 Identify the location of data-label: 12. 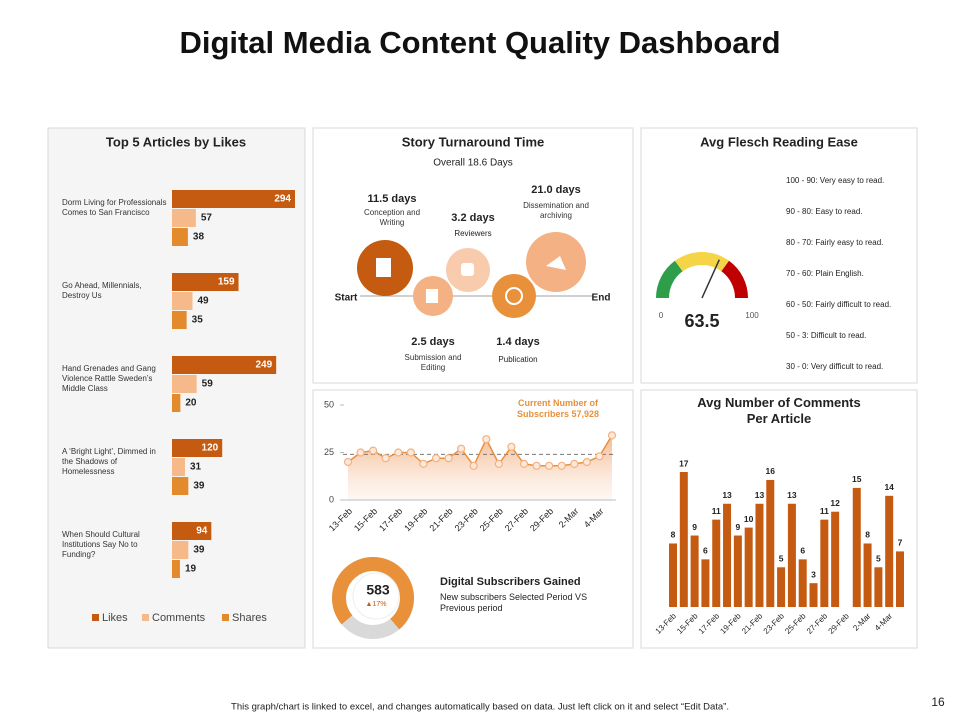
(835, 503).